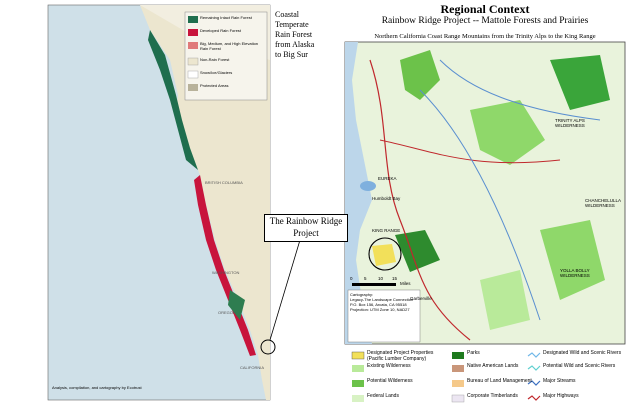 This screenshot has width=630, height=413. What do you see at coordinates (381, 278) in the screenshot?
I see `scale-tick: 10` at bounding box center [381, 278].